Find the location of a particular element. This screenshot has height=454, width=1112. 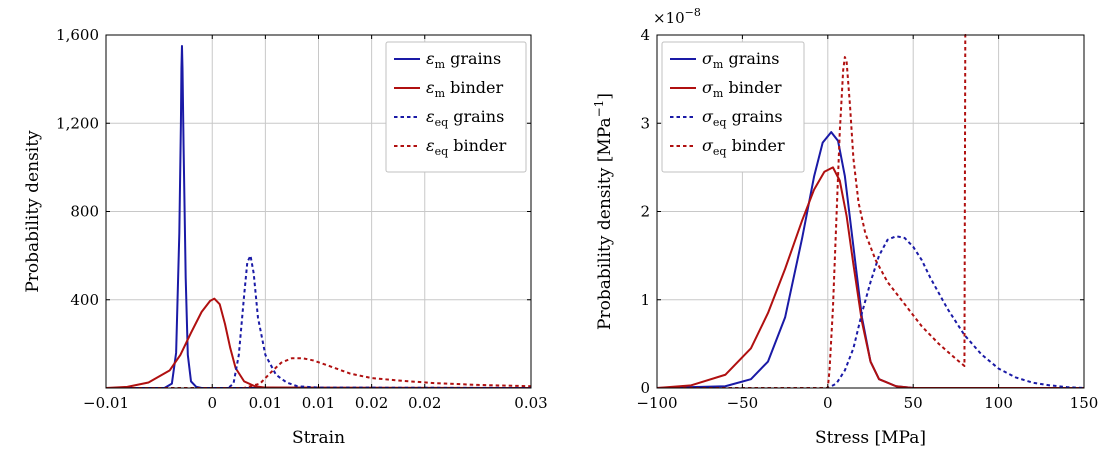

chart-1-legend-label-1: σm binder is located at coordinates (742, 89).